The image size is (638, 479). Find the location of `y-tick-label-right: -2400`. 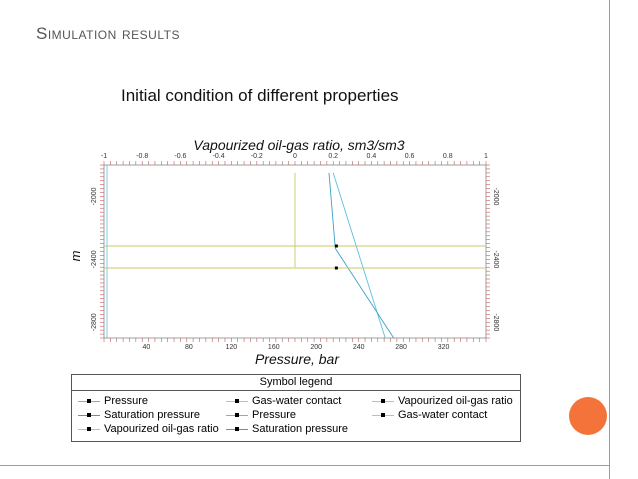

y-tick-label-right: -2400 is located at coordinates (495, 259).